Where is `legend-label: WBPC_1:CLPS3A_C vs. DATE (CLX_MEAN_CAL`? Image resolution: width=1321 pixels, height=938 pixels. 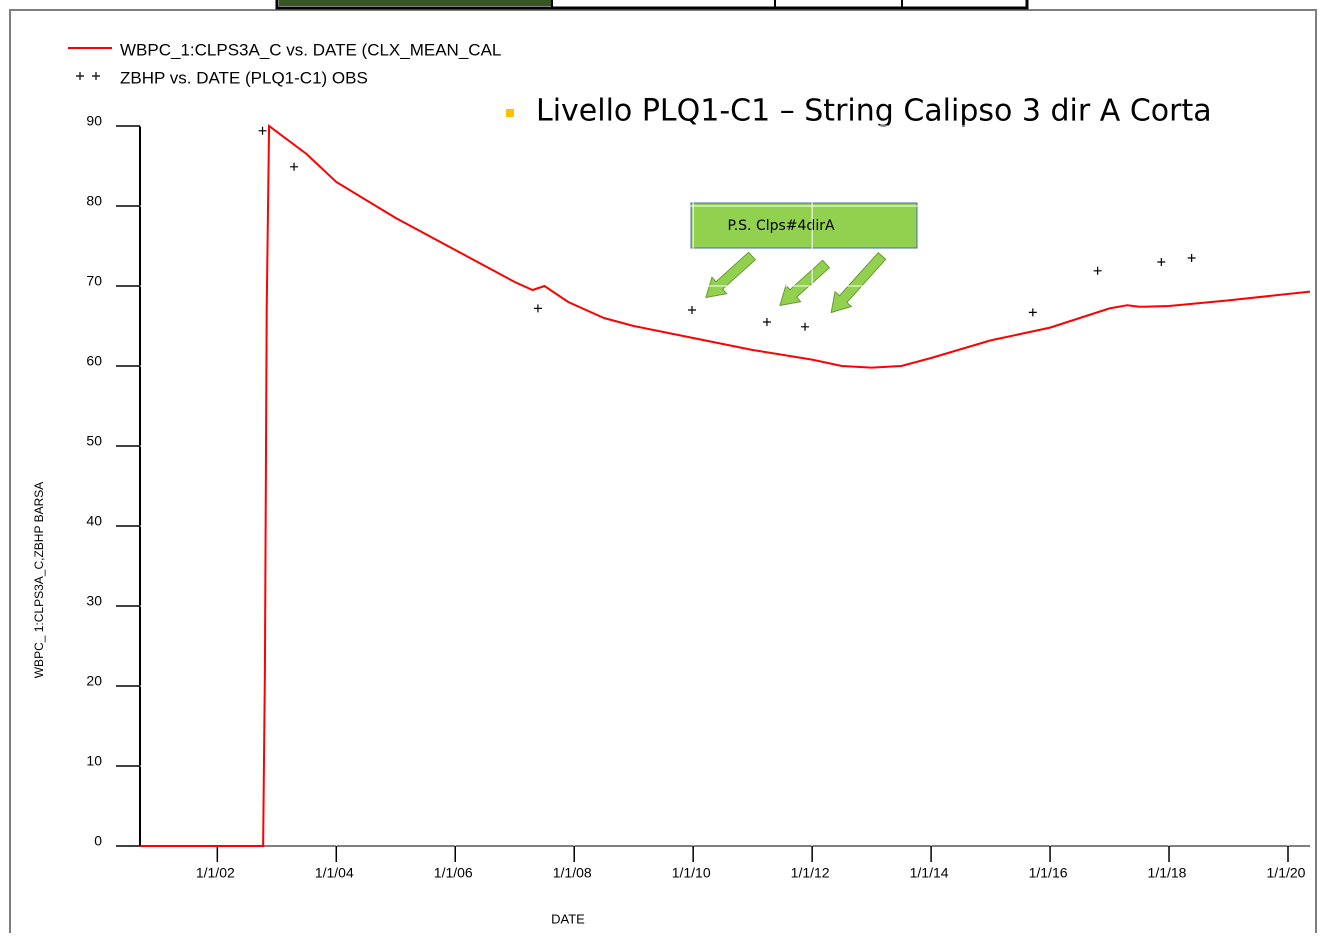
legend-label: WBPC_1:CLPS3A_C vs. DATE (CLX_MEAN_CAL is located at coordinates (310, 49).